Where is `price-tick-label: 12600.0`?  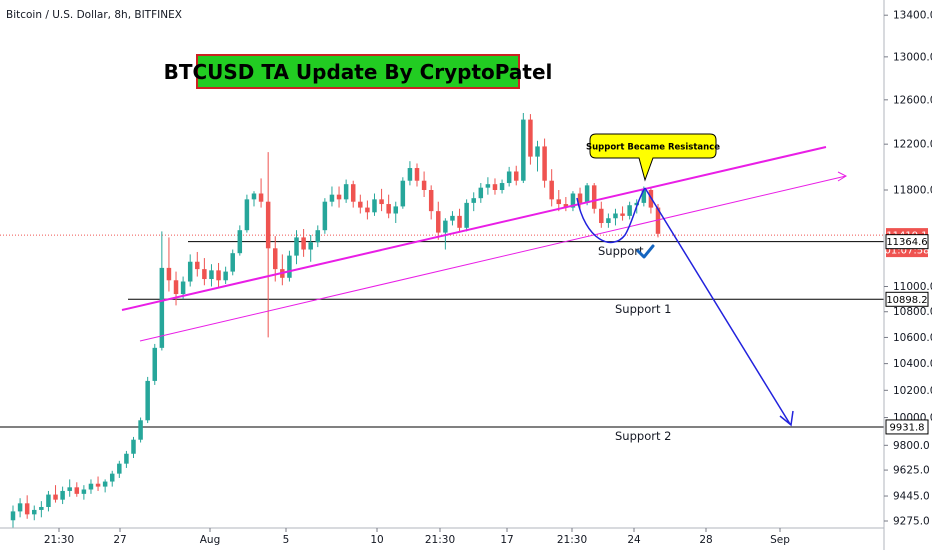
price-tick-label: 12600.0 is located at coordinates (912, 100).